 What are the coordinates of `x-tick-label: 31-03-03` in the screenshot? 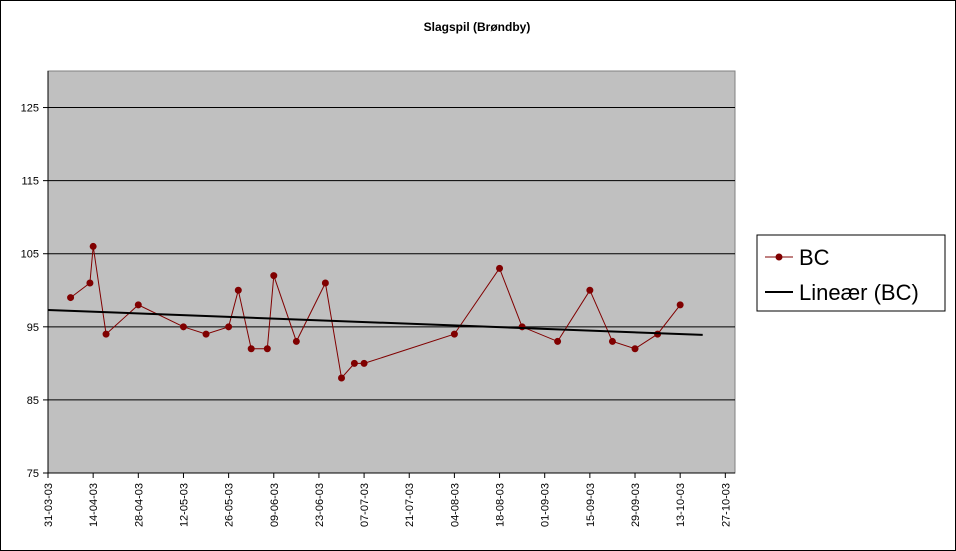 It's located at (49, 505).